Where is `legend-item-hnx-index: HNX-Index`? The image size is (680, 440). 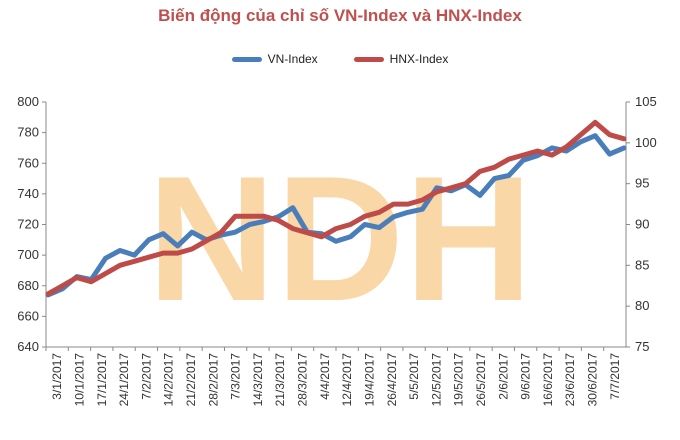
legend-item-hnx-index: HNX-Index is located at coordinates (401, 59).